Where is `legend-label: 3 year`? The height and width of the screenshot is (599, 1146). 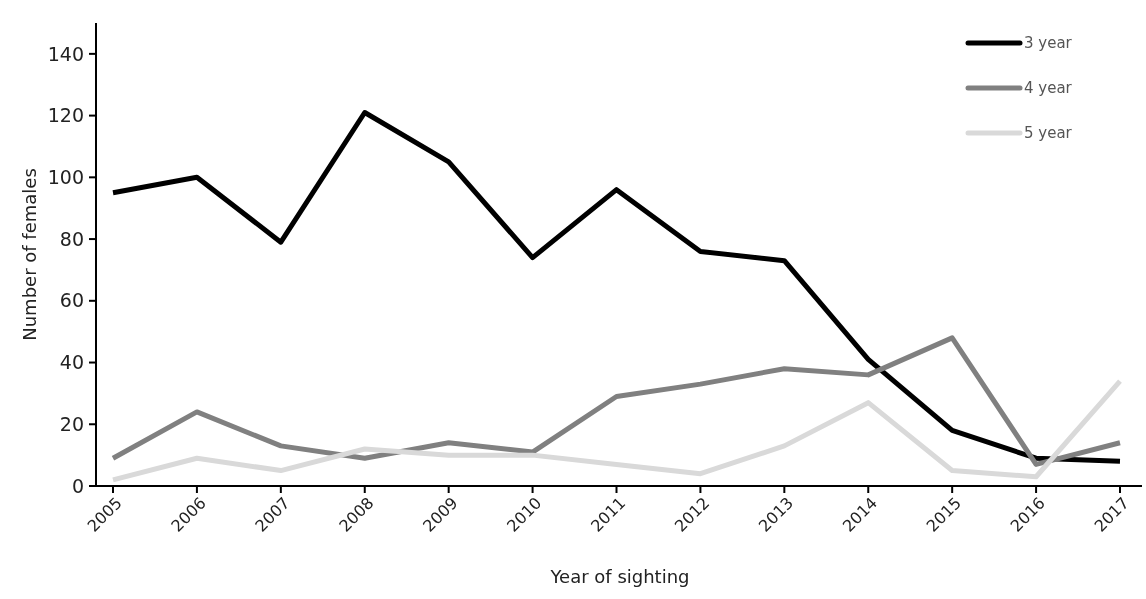 legend-label: 3 year is located at coordinates (1048, 43).